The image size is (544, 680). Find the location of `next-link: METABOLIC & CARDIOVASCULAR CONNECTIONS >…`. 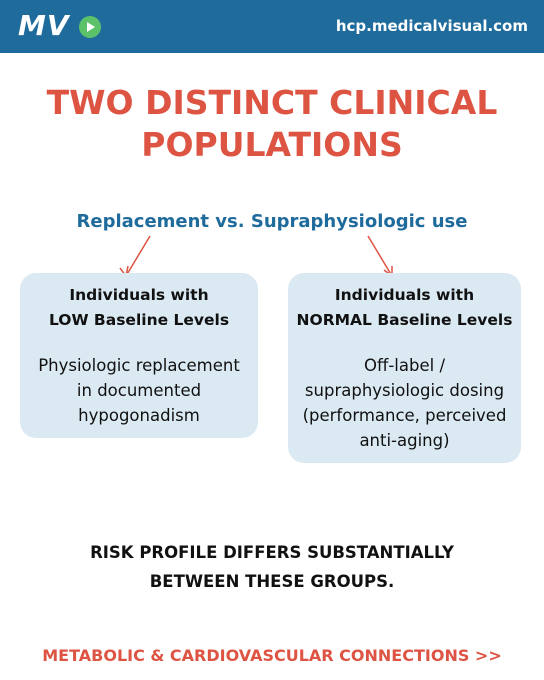

next-link: METABOLIC & CARDIOVASCULAR CONNECTIONS >… is located at coordinates (272, 655).